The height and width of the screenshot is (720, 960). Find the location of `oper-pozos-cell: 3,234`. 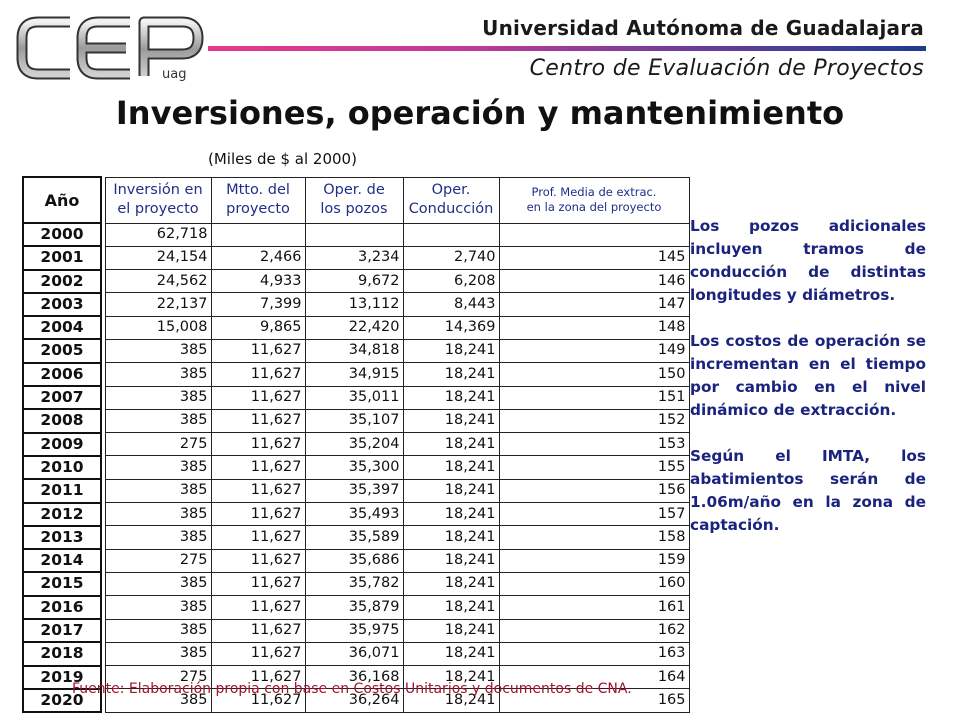

oper-pozos-cell: 3,234 is located at coordinates (354, 258).